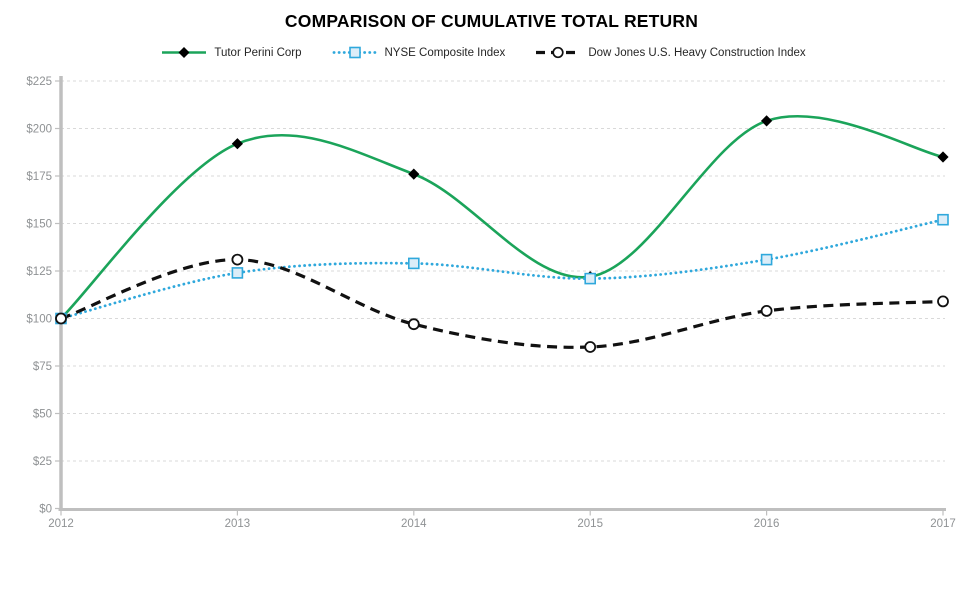 The width and height of the screenshot is (967, 590). I want to click on legend-label-tutor-perini: Tutor Perini Corp, so click(258, 52).